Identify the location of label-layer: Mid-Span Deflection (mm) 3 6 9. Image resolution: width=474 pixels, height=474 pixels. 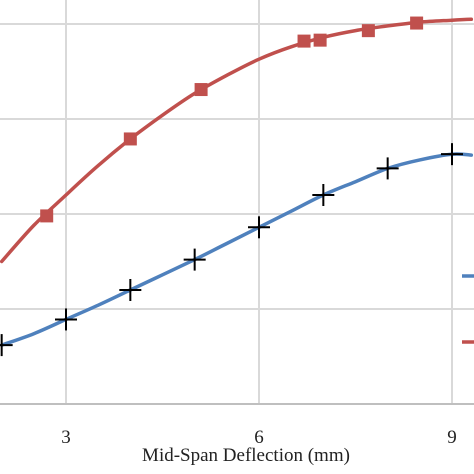
(259, 446).